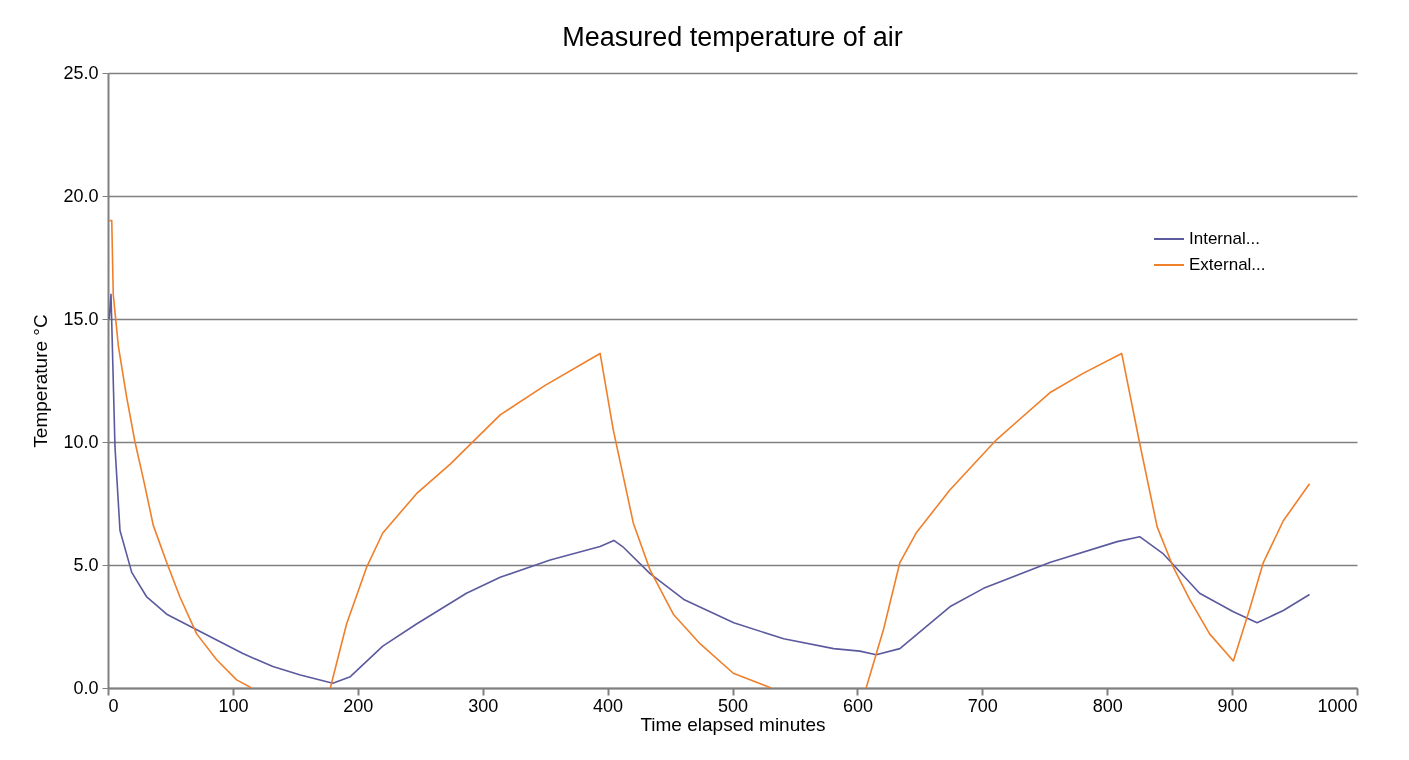 The image size is (1409, 760). Describe the element at coordinates (732, 37) in the screenshot. I see `chart-title: Measured temperature of air` at that location.